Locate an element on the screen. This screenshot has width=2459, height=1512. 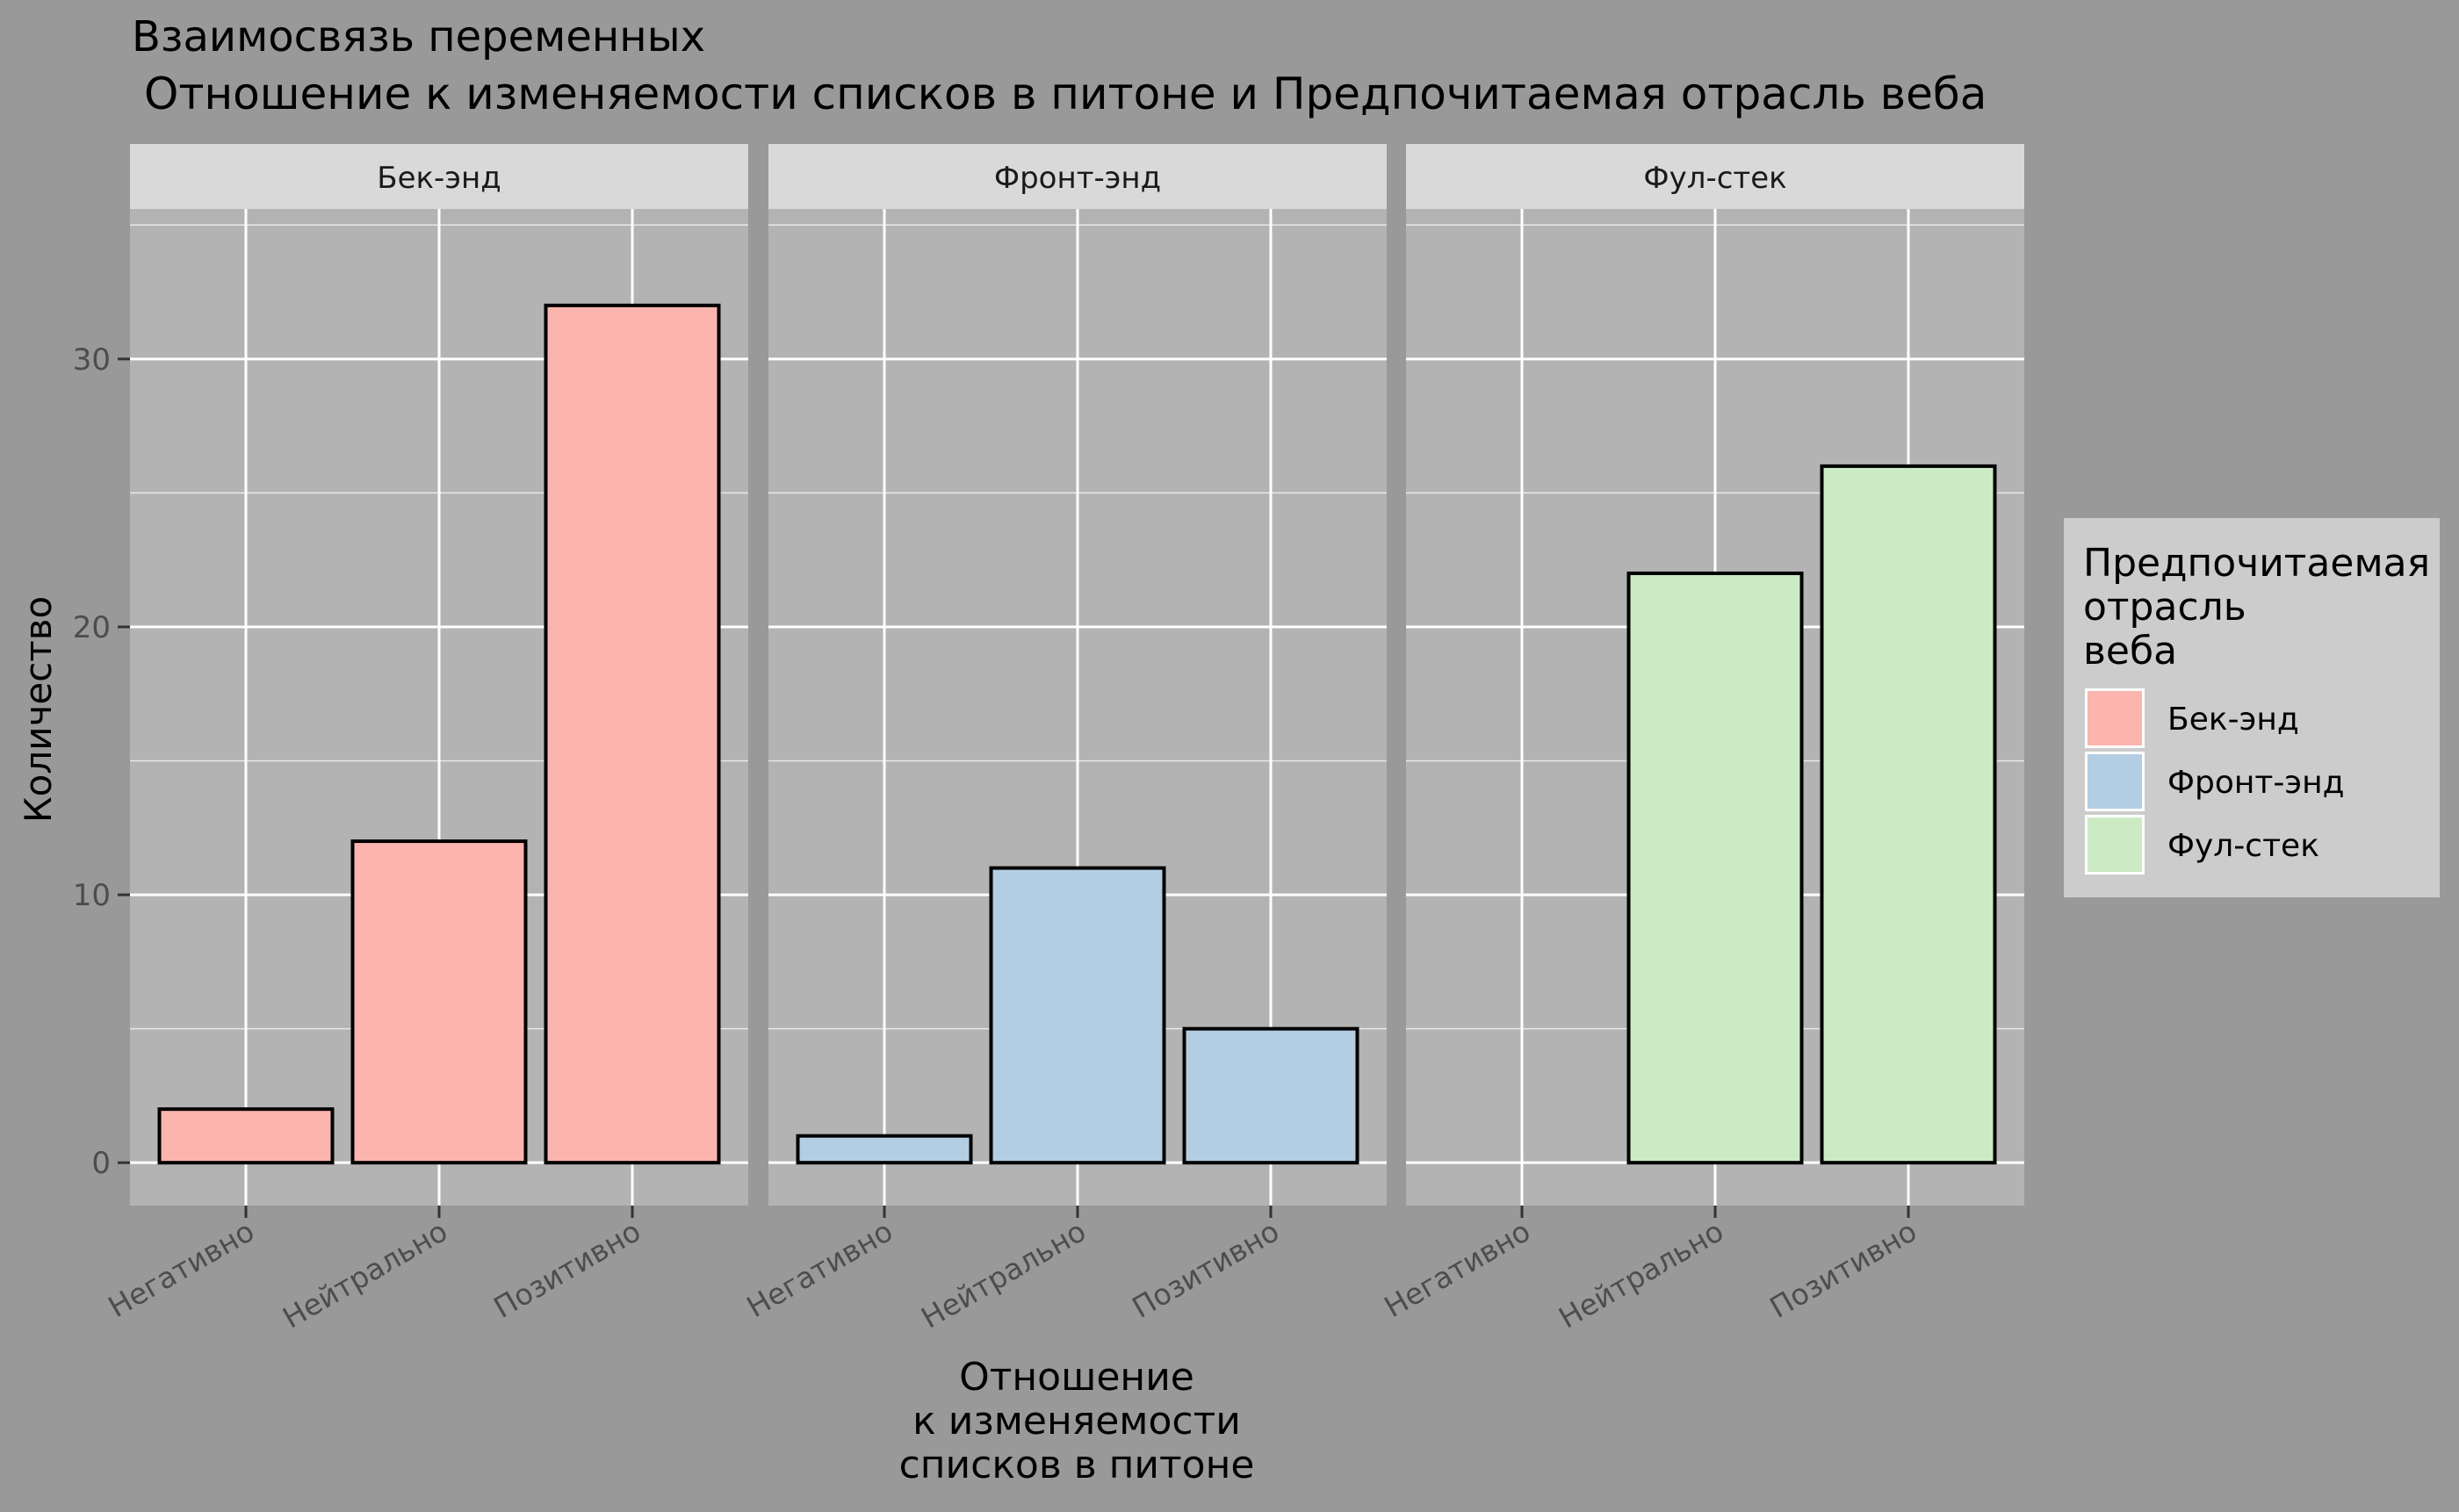
legend-label: Бек-энд is located at coordinates (2233, 720).